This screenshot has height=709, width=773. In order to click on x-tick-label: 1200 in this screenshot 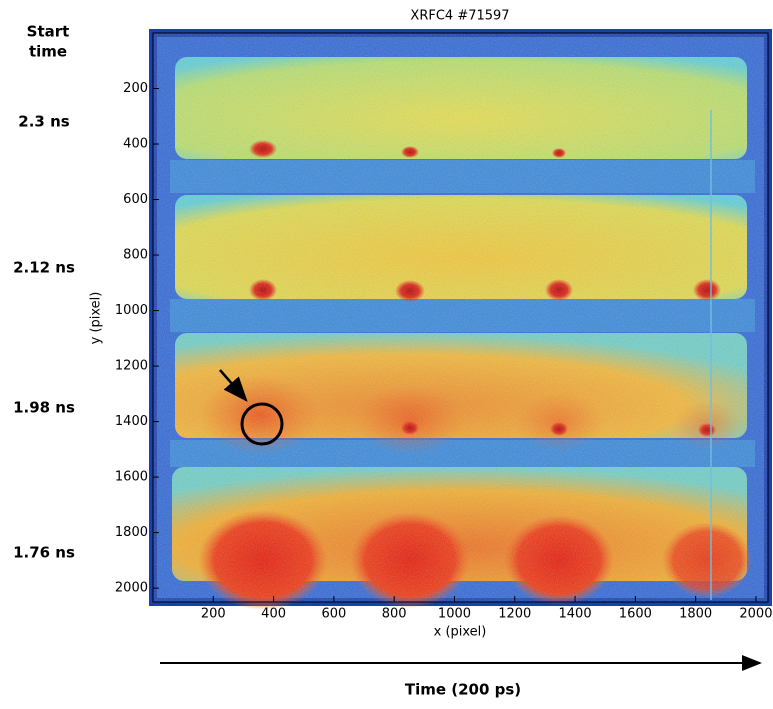, I will do `click(514, 614)`.